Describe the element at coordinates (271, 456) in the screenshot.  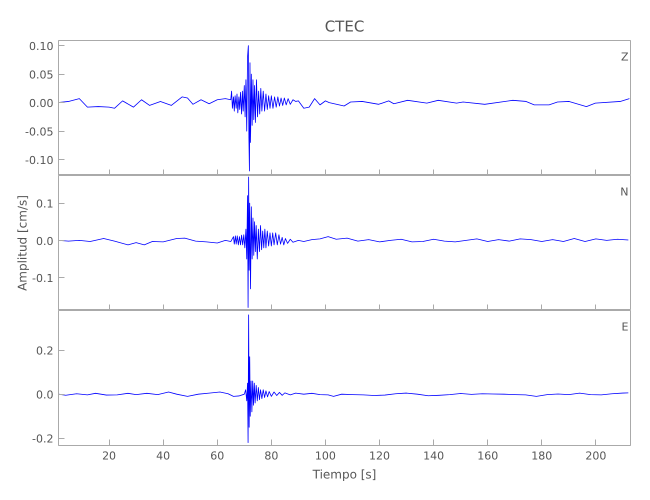
I see `x-tick-label: 80` at that location.